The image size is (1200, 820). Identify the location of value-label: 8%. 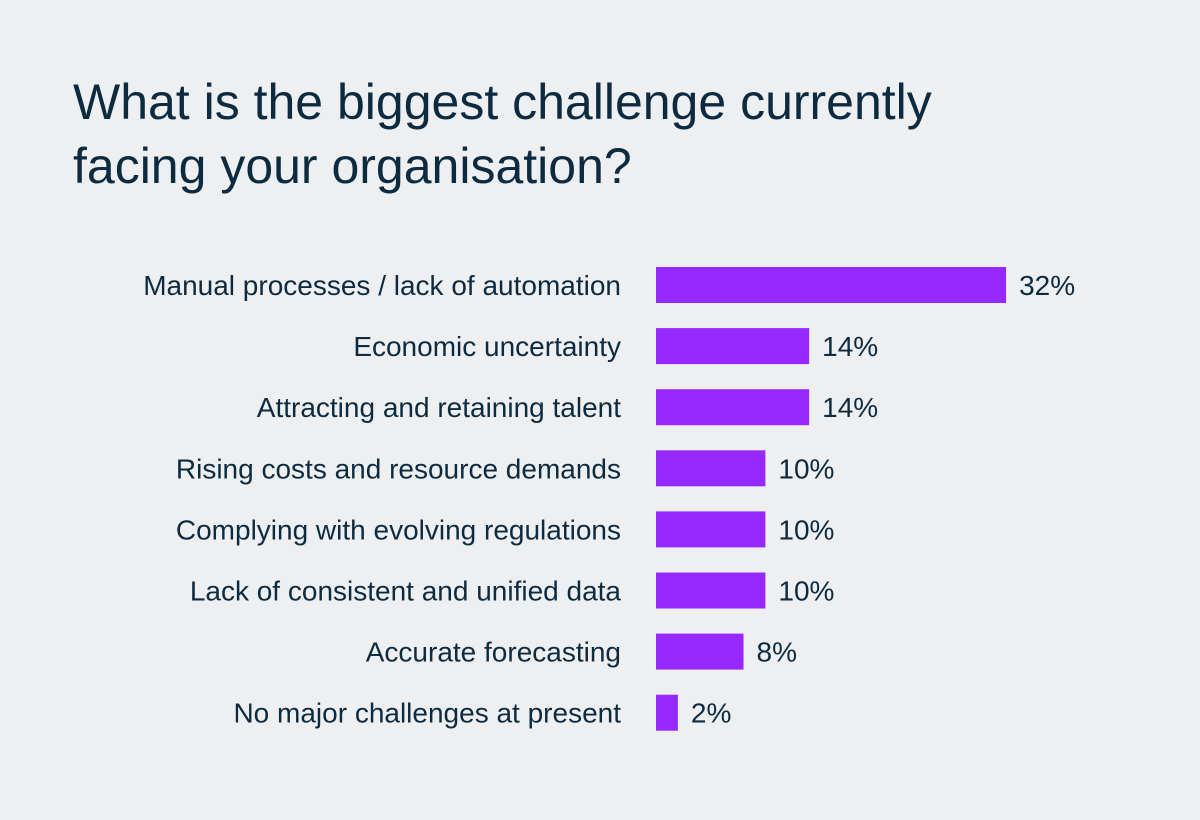
(777, 652).